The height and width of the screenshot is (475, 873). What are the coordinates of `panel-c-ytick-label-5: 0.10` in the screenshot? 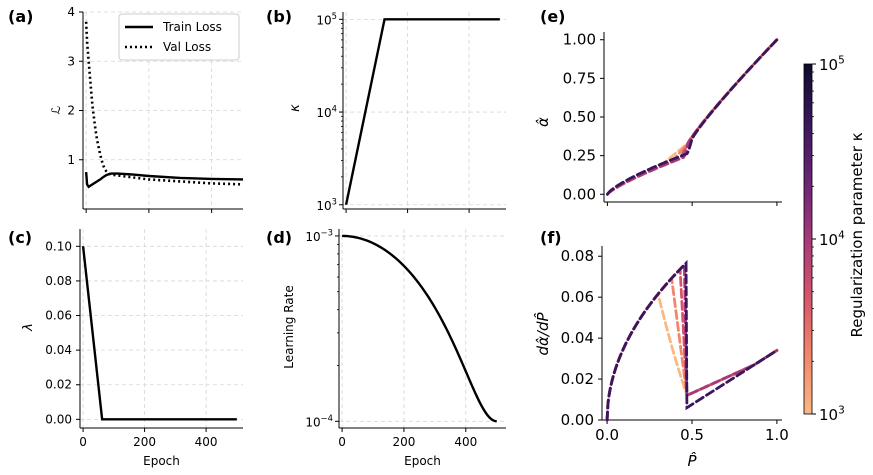 It's located at (58, 246).